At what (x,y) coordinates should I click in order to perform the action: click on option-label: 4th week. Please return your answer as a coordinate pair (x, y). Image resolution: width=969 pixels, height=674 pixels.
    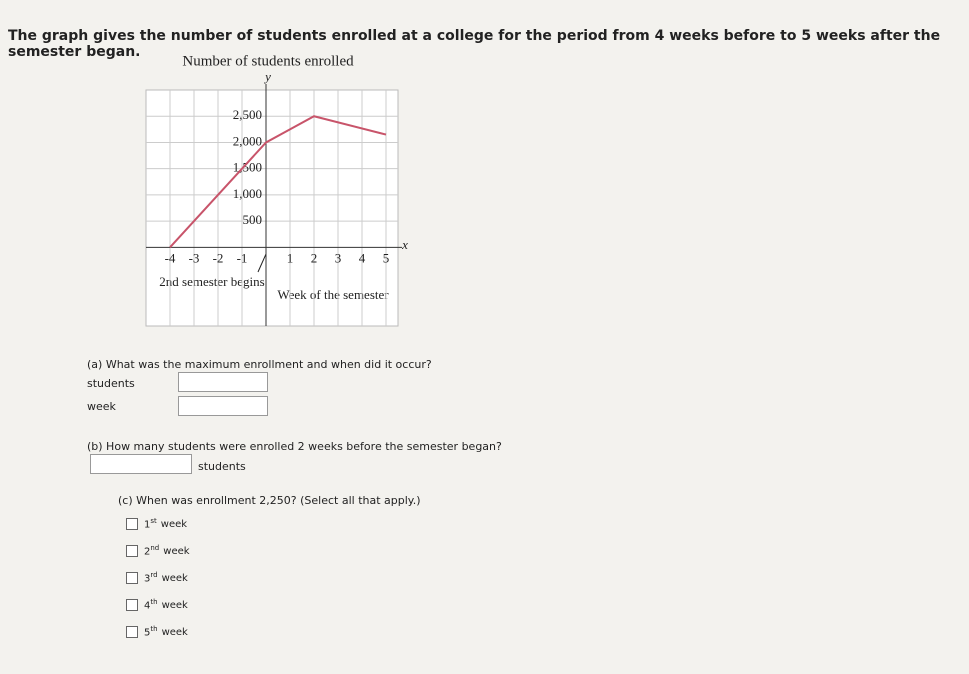
    Looking at the image, I should click on (166, 604).